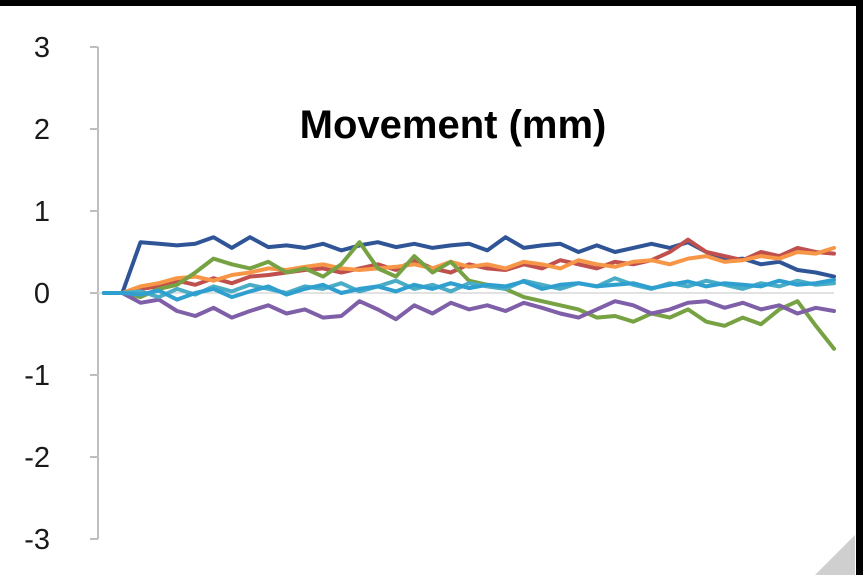  I want to click on y-tick-label: 1, so click(42, 212).